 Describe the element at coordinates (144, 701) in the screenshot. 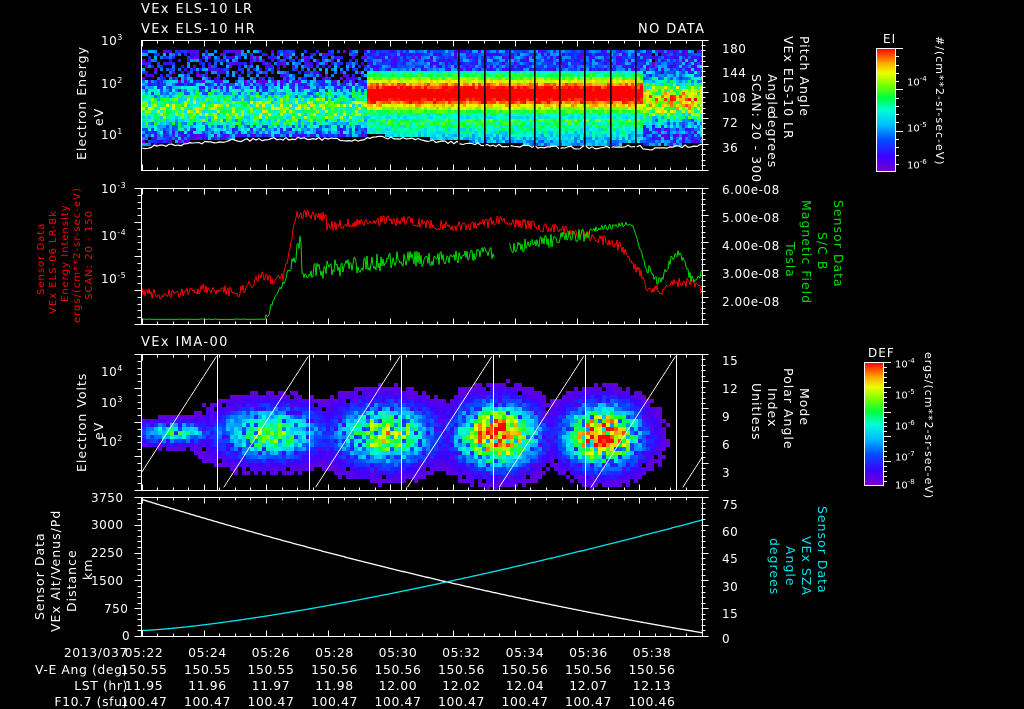

I see `footer-cell-f107-0: 100.47` at that location.